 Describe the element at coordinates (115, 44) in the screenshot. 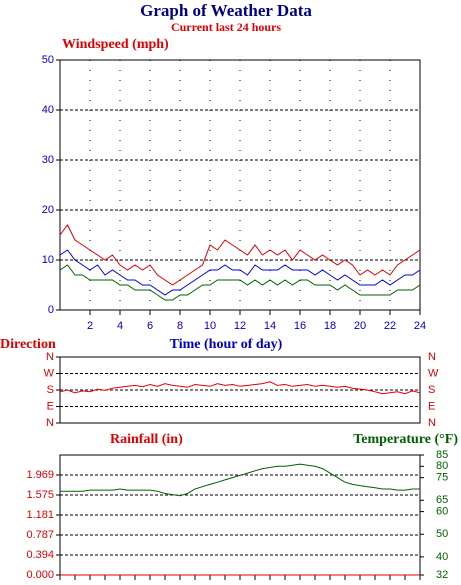

I see `y-axis-label: Windspeed (mph)` at that location.